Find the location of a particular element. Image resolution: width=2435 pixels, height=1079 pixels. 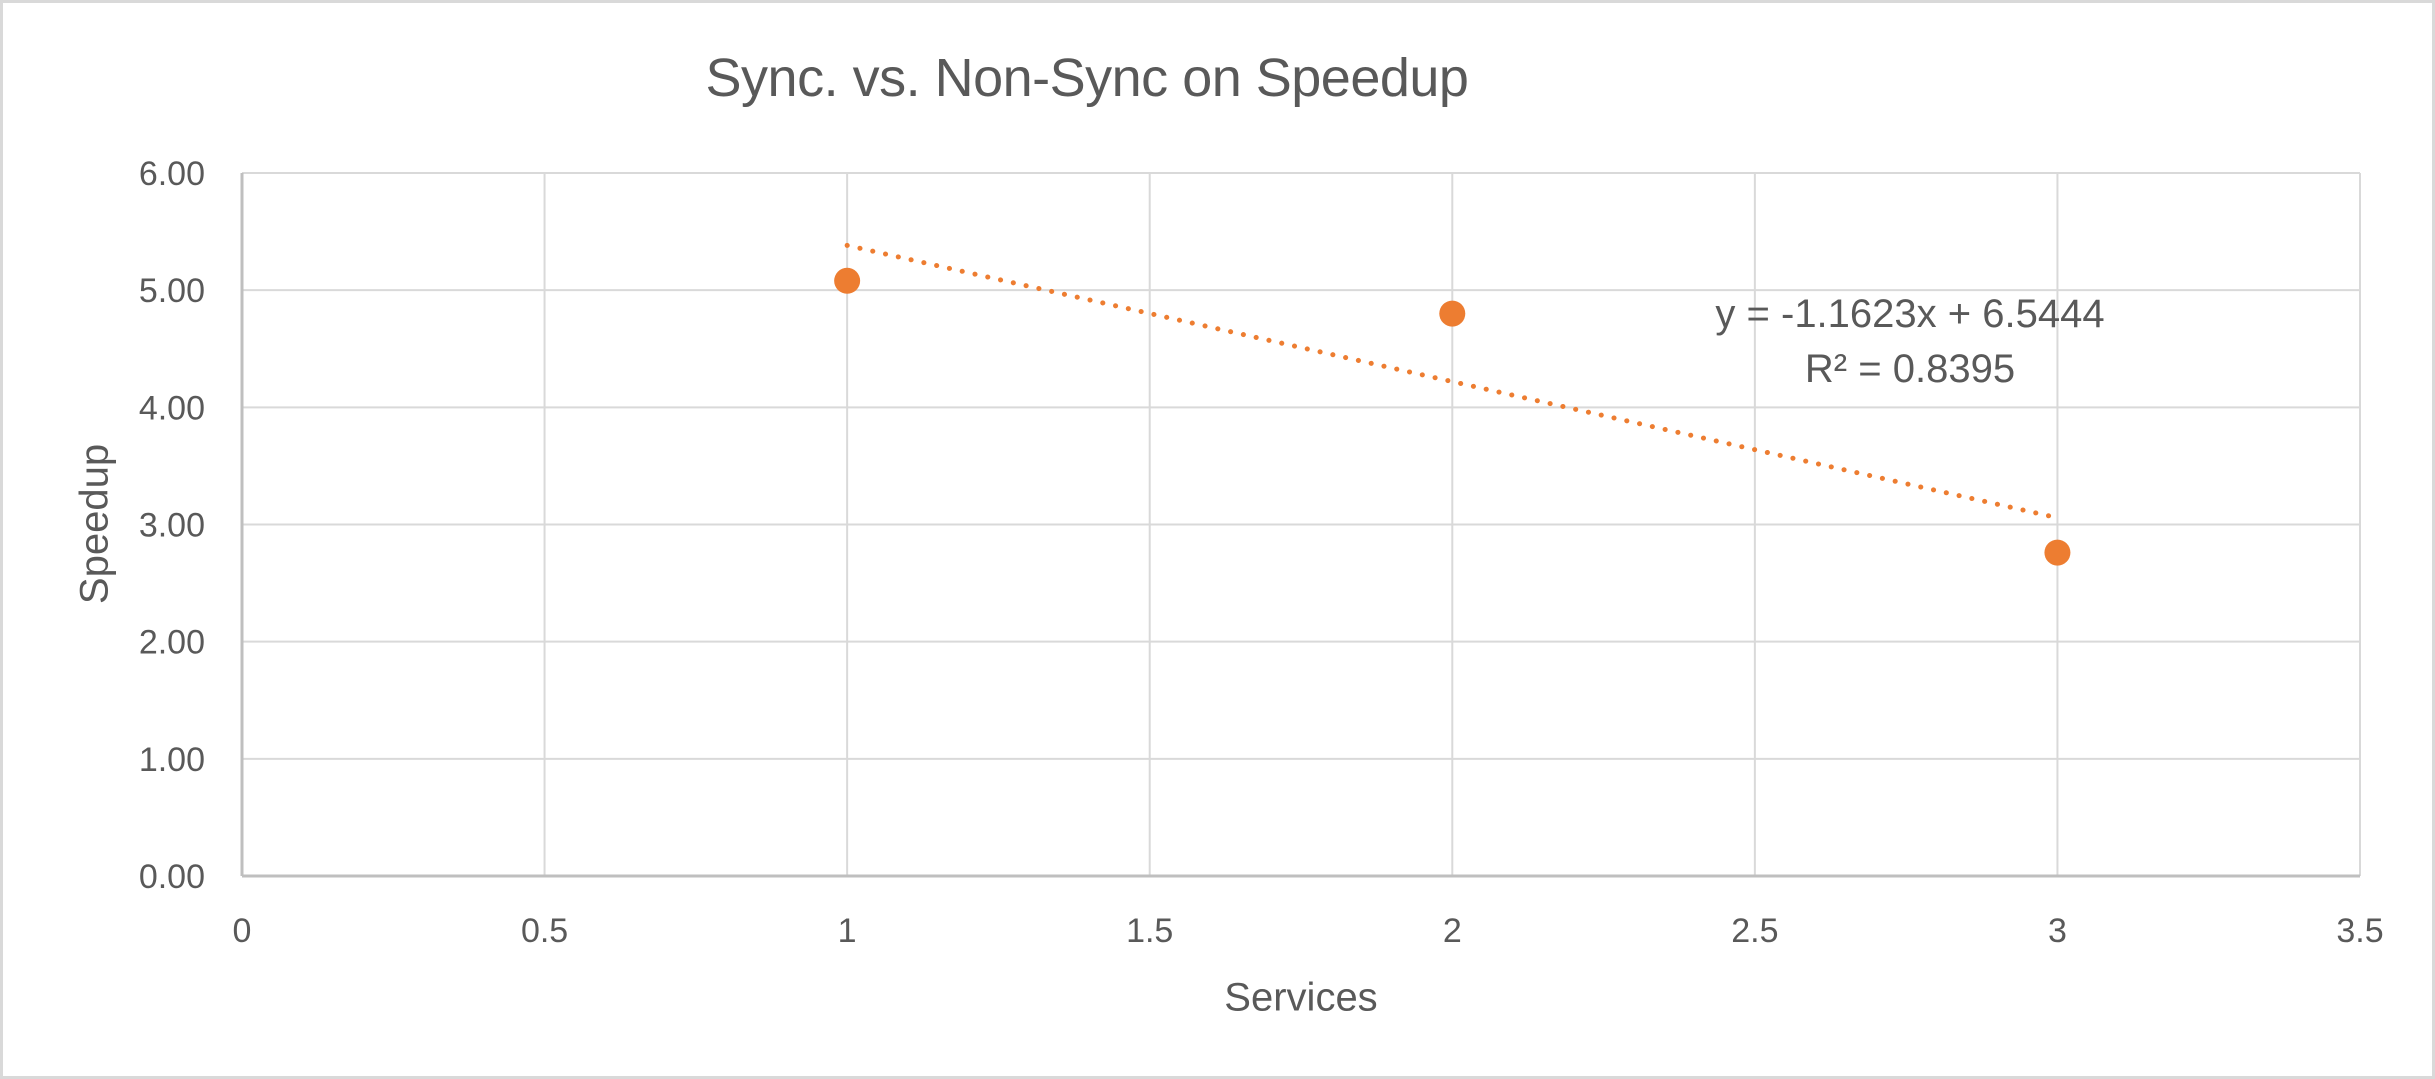

y-tick-label: 2.00 is located at coordinates (172, 643).